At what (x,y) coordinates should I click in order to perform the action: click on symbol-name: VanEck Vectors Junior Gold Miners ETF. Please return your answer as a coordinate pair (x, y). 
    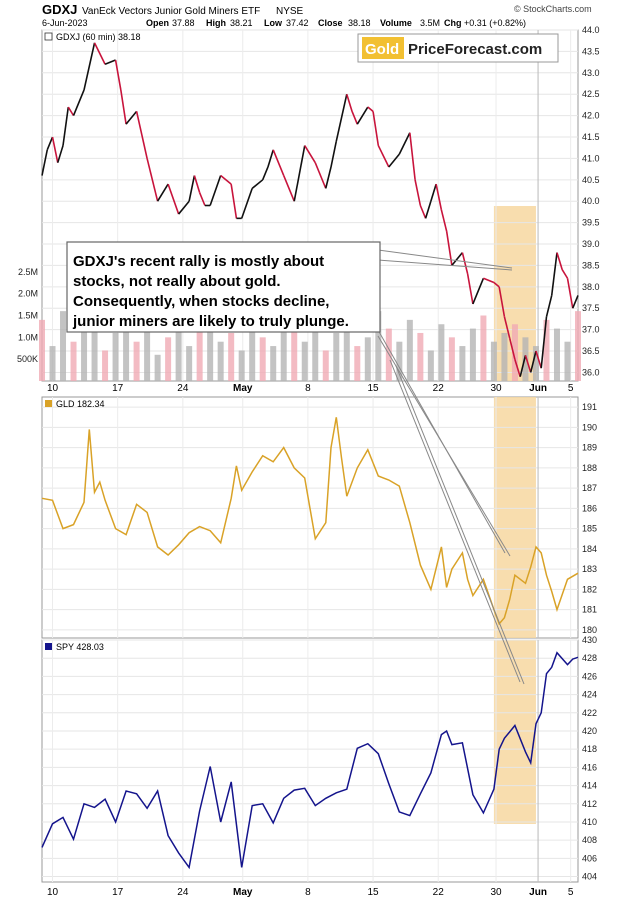
    Looking at the image, I should click on (171, 11).